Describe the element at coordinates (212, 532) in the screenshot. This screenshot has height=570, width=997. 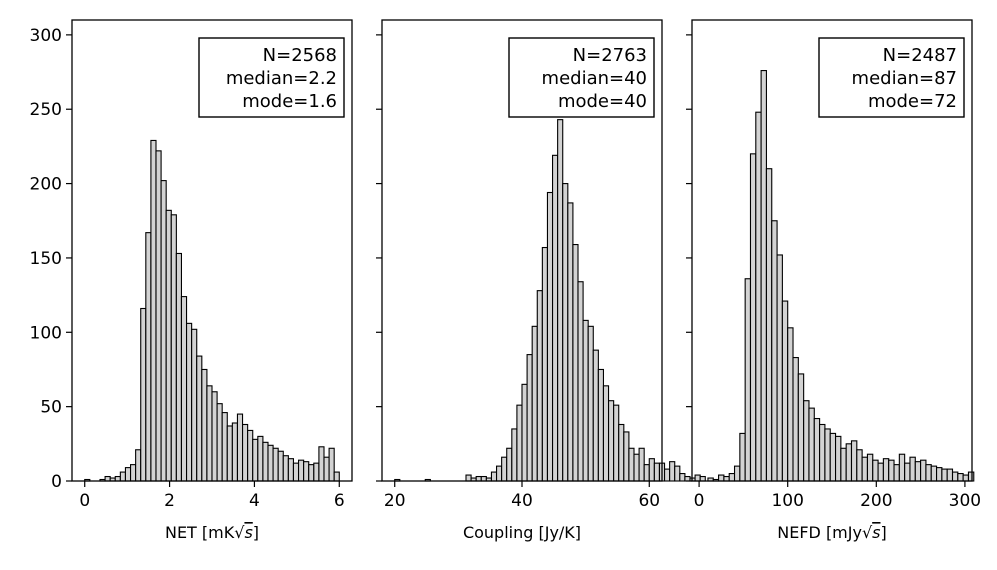
I see `x-axis-label-net: NET [mK√s]` at that location.